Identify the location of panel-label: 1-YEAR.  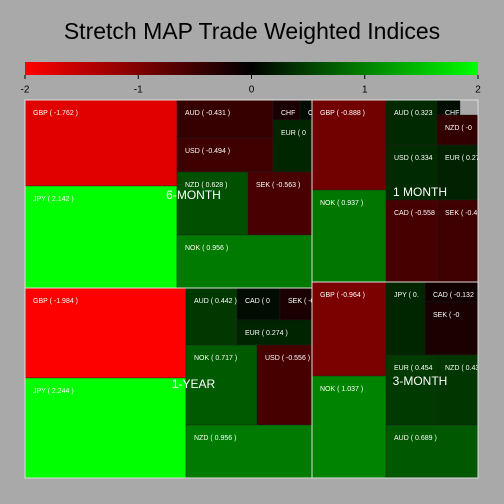
(194, 384).